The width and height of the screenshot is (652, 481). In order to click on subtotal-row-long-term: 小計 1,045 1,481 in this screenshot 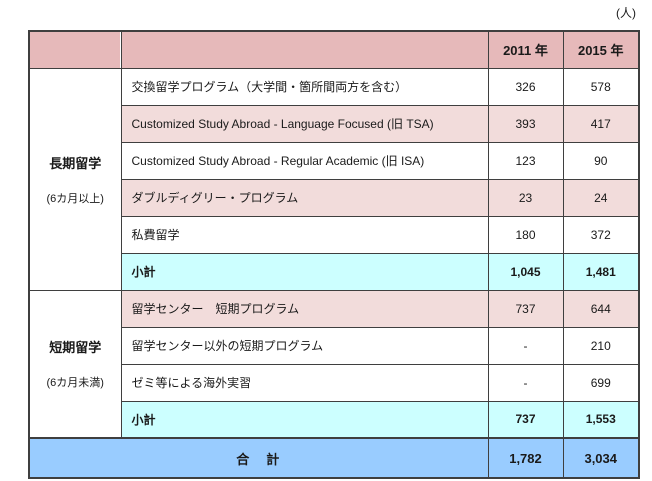, I will do `click(334, 271)`.